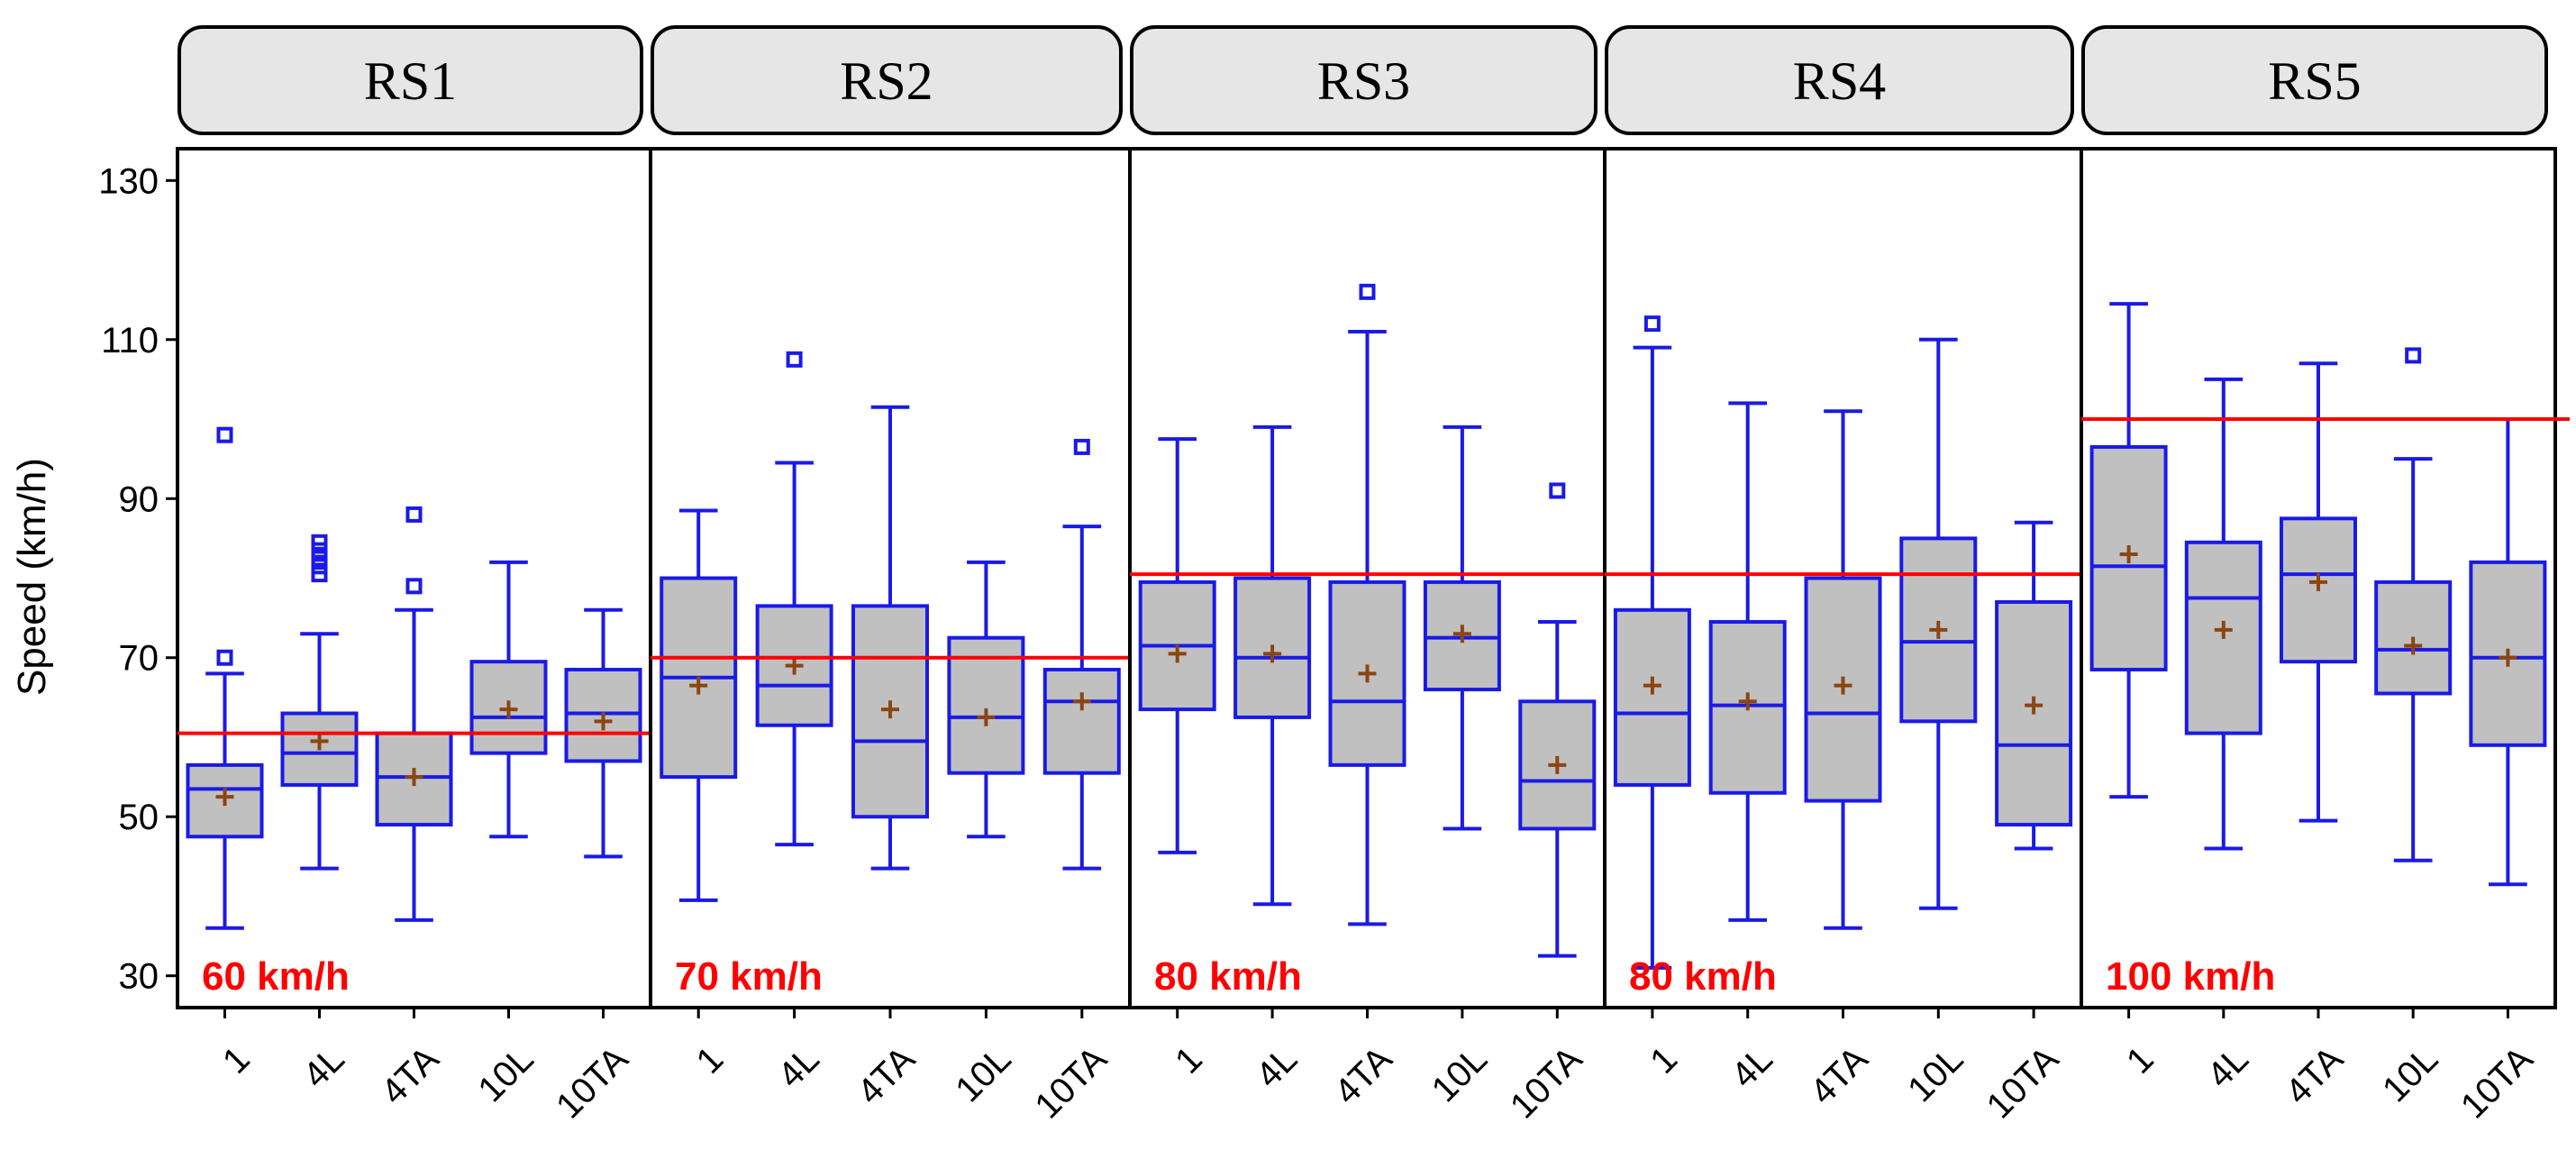  I want to click on y-tick-label: 30, so click(139, 977).